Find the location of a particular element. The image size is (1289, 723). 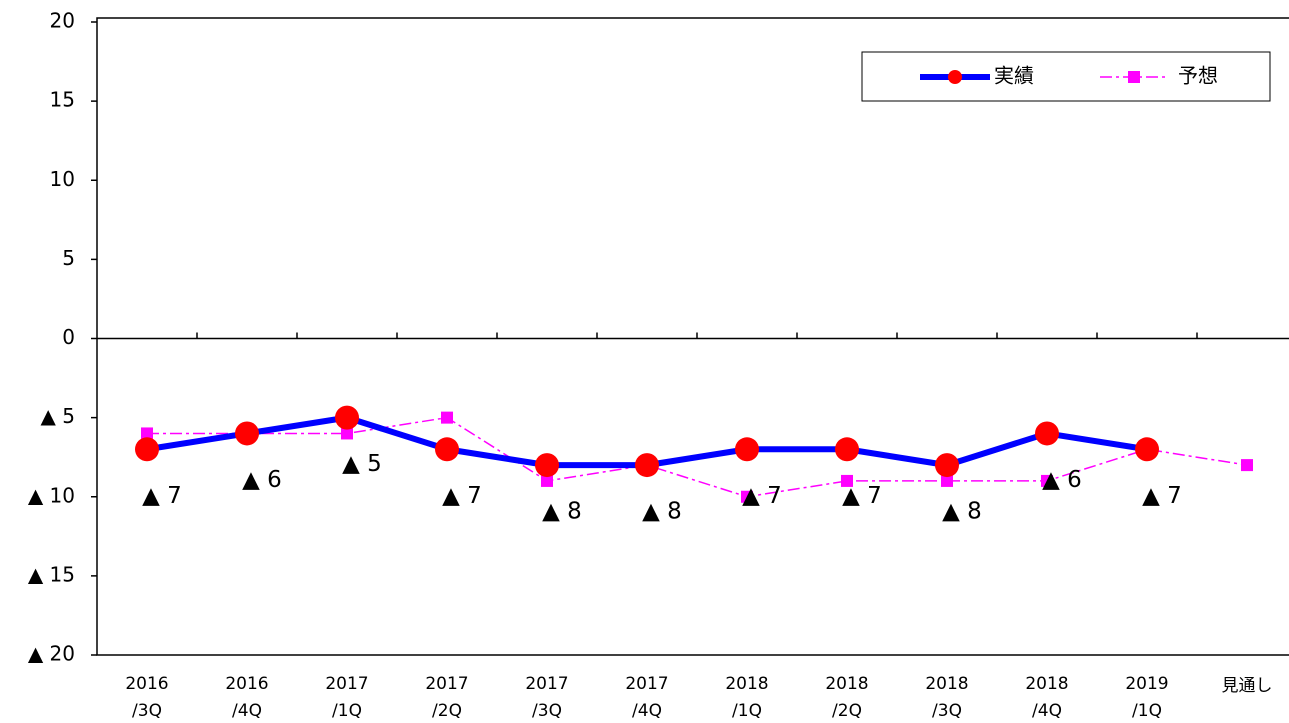

y-tick-label: 15 is located at coordinates (62, 100).